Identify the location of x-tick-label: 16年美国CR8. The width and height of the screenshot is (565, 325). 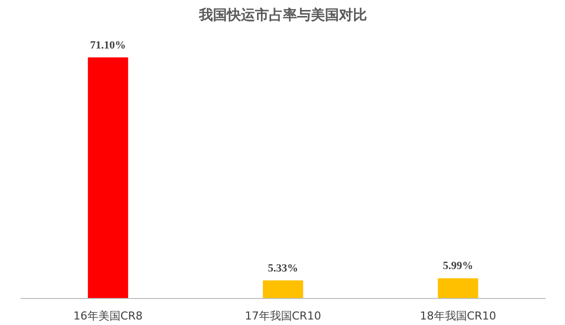
(108, 316).